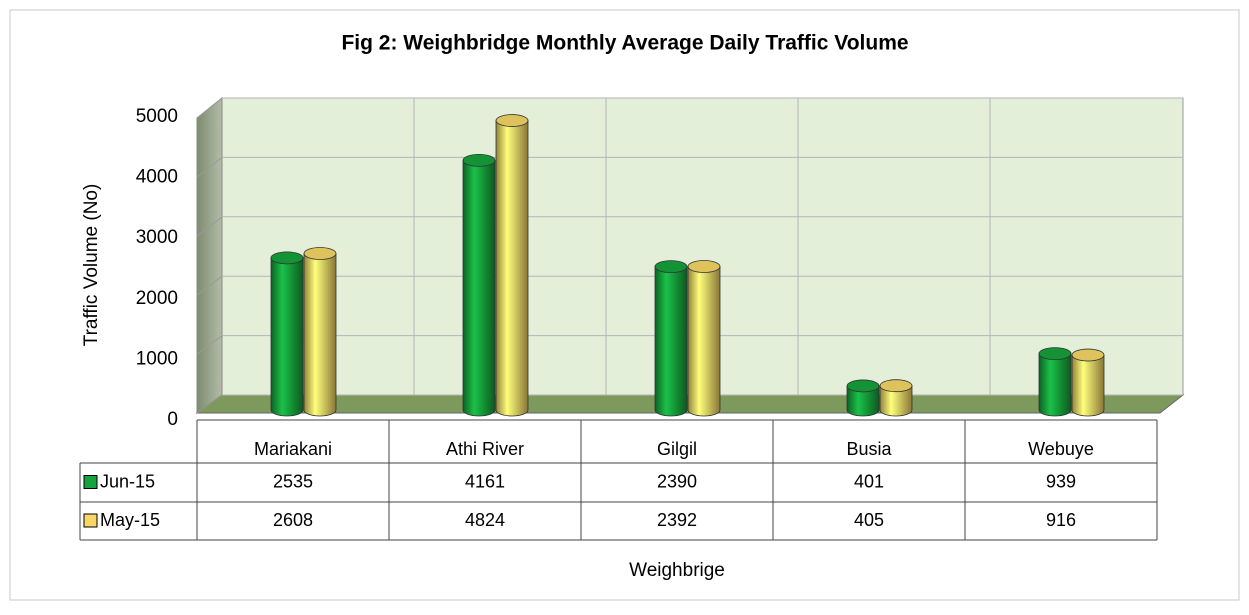 This screenshot has width=1249, height=615. Describe the element at coordinates (157, 177) in the screenshot. I see `y-tick-label: 4000` at that location.